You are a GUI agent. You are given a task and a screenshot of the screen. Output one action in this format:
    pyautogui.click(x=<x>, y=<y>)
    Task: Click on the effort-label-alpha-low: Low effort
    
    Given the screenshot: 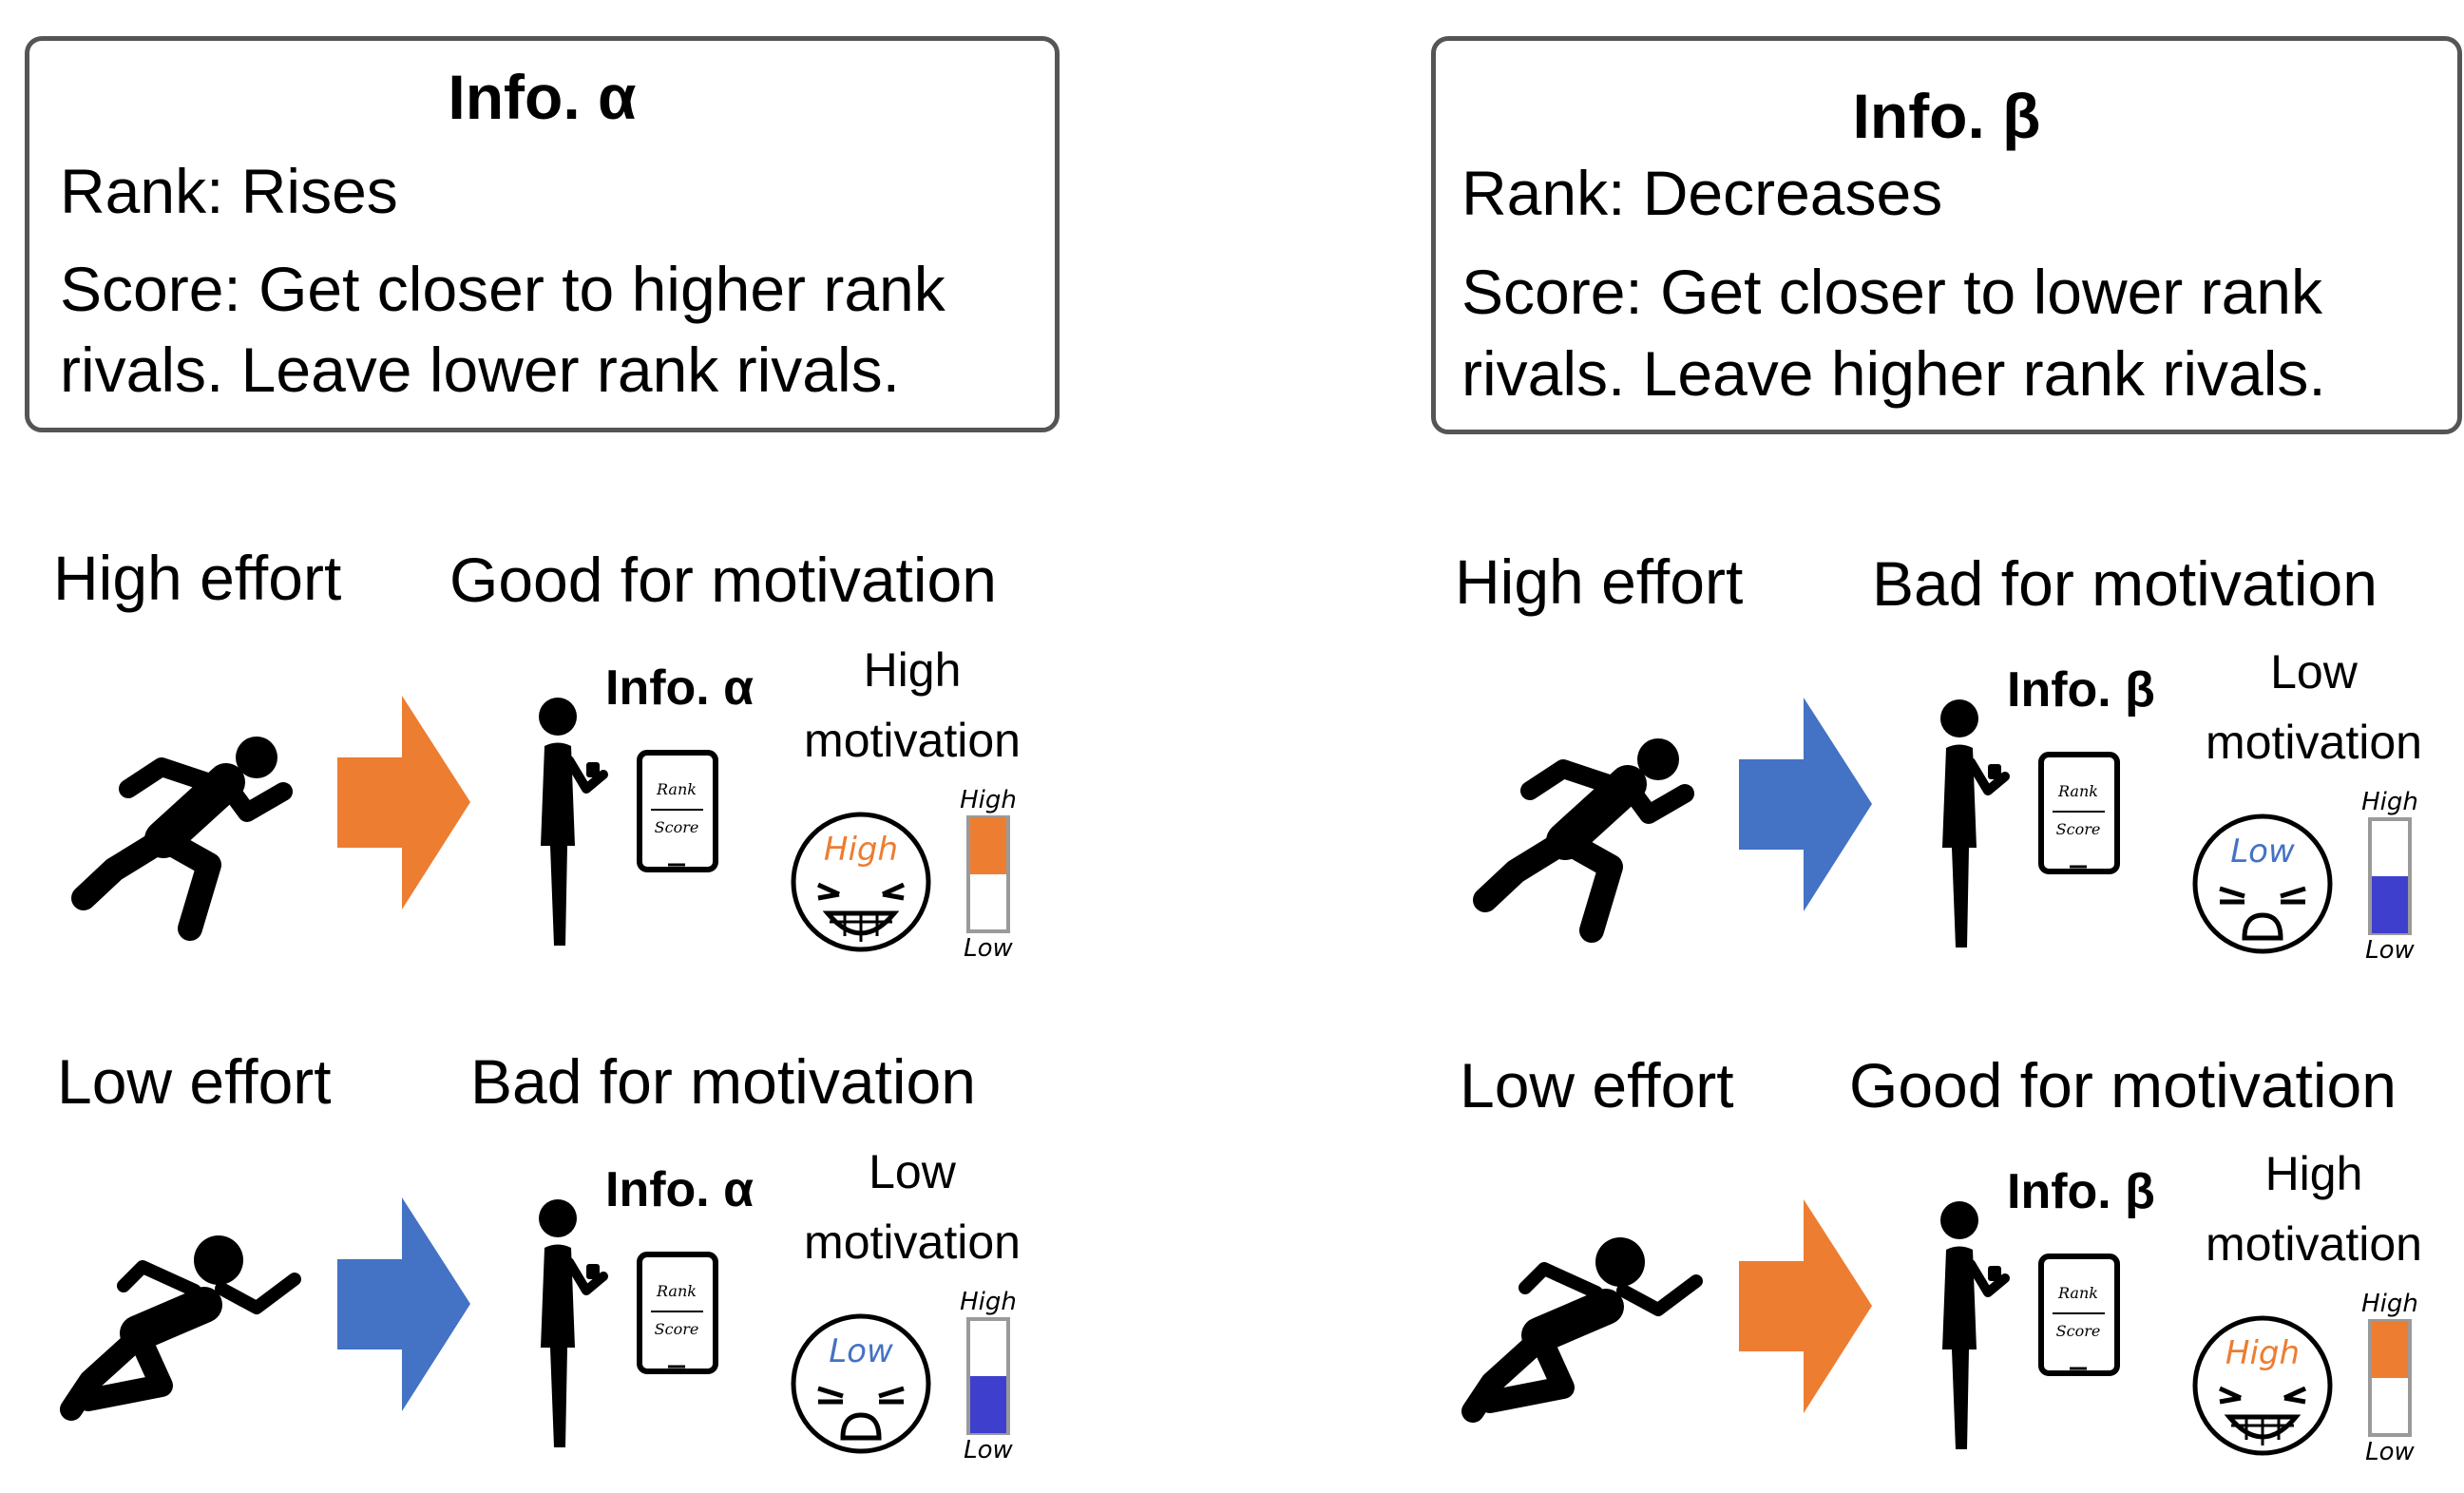 What is the action you would take?
    pyautogui.click(x=194, y=1082)
    